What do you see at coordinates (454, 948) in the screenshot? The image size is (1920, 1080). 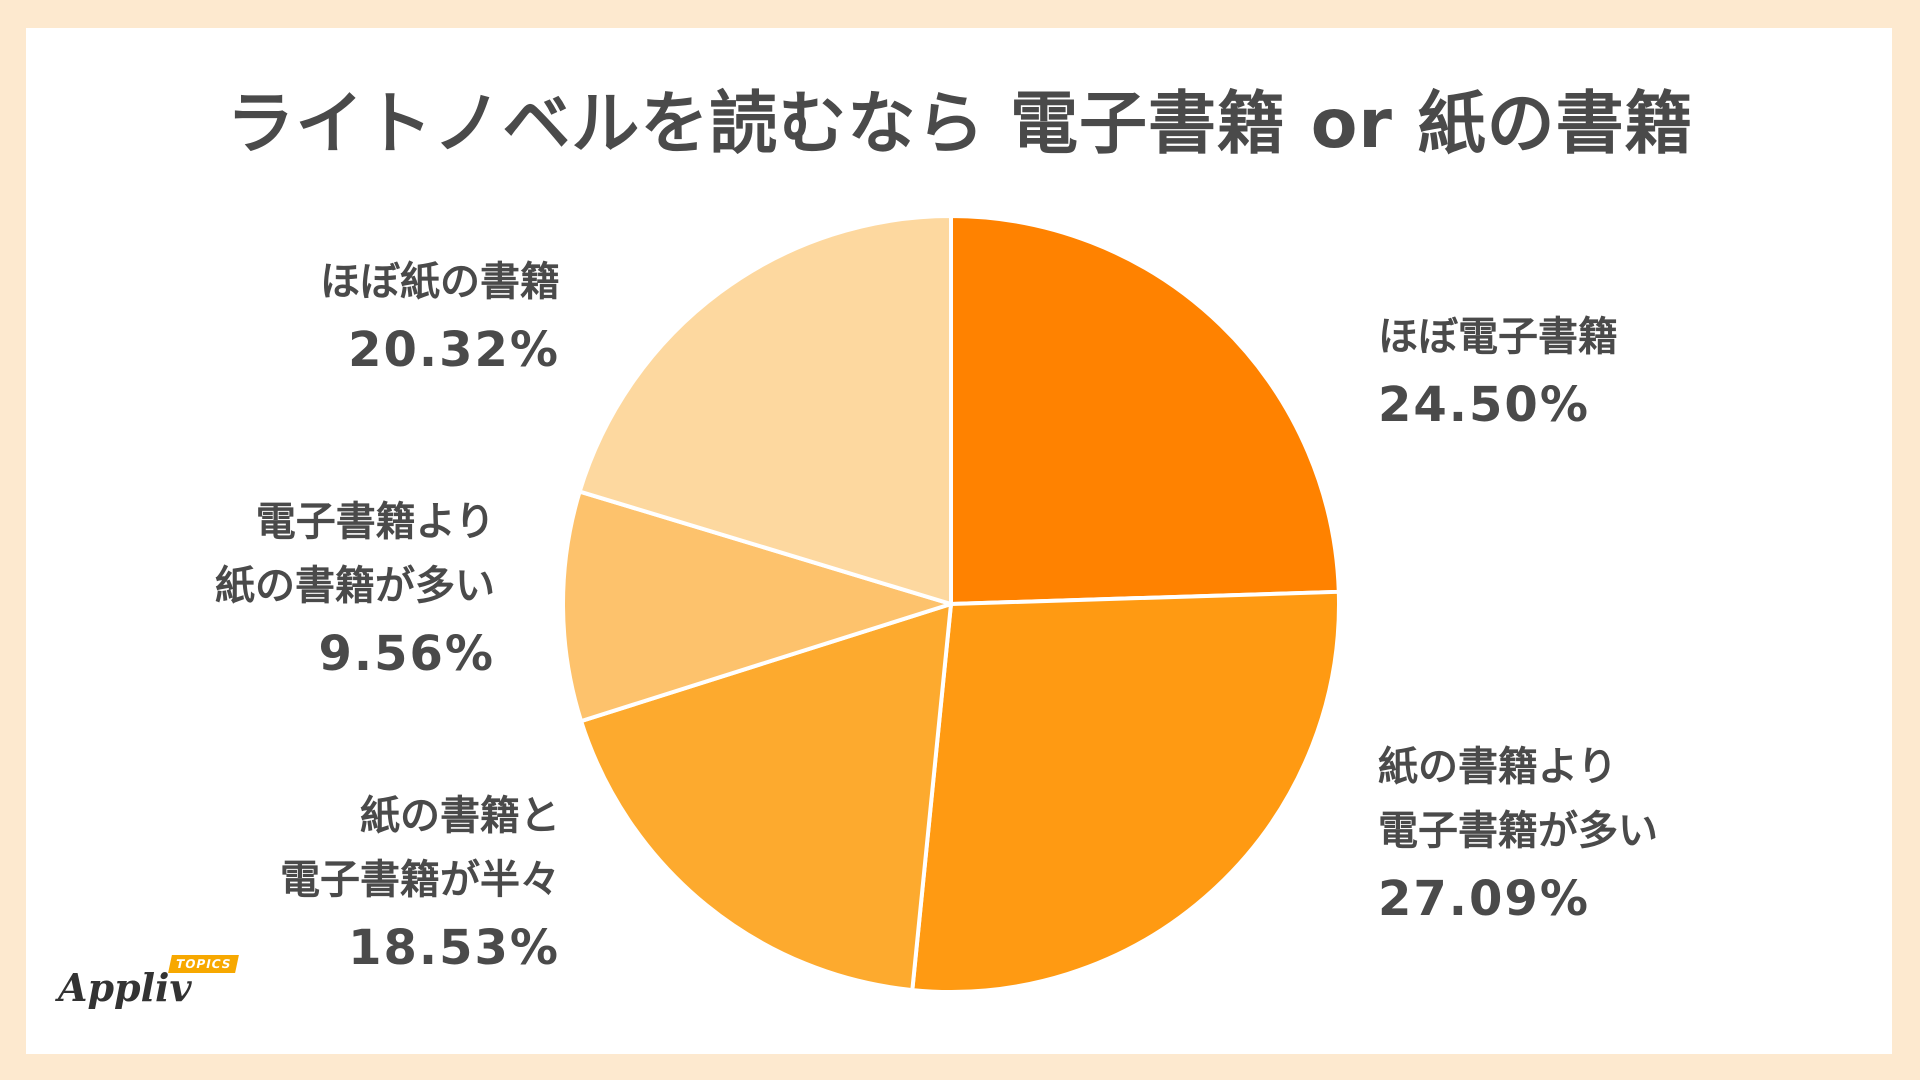 I see `label-slice-2-value: 18.53%` at bounding box center [454, 948].